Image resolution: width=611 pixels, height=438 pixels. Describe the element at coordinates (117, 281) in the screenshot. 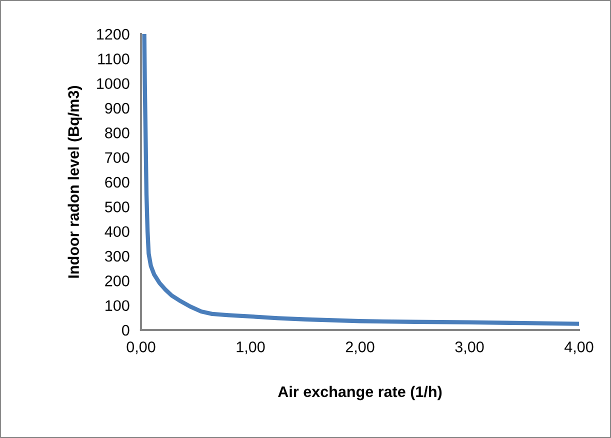

I see `y-tick-label: 200` at that location.